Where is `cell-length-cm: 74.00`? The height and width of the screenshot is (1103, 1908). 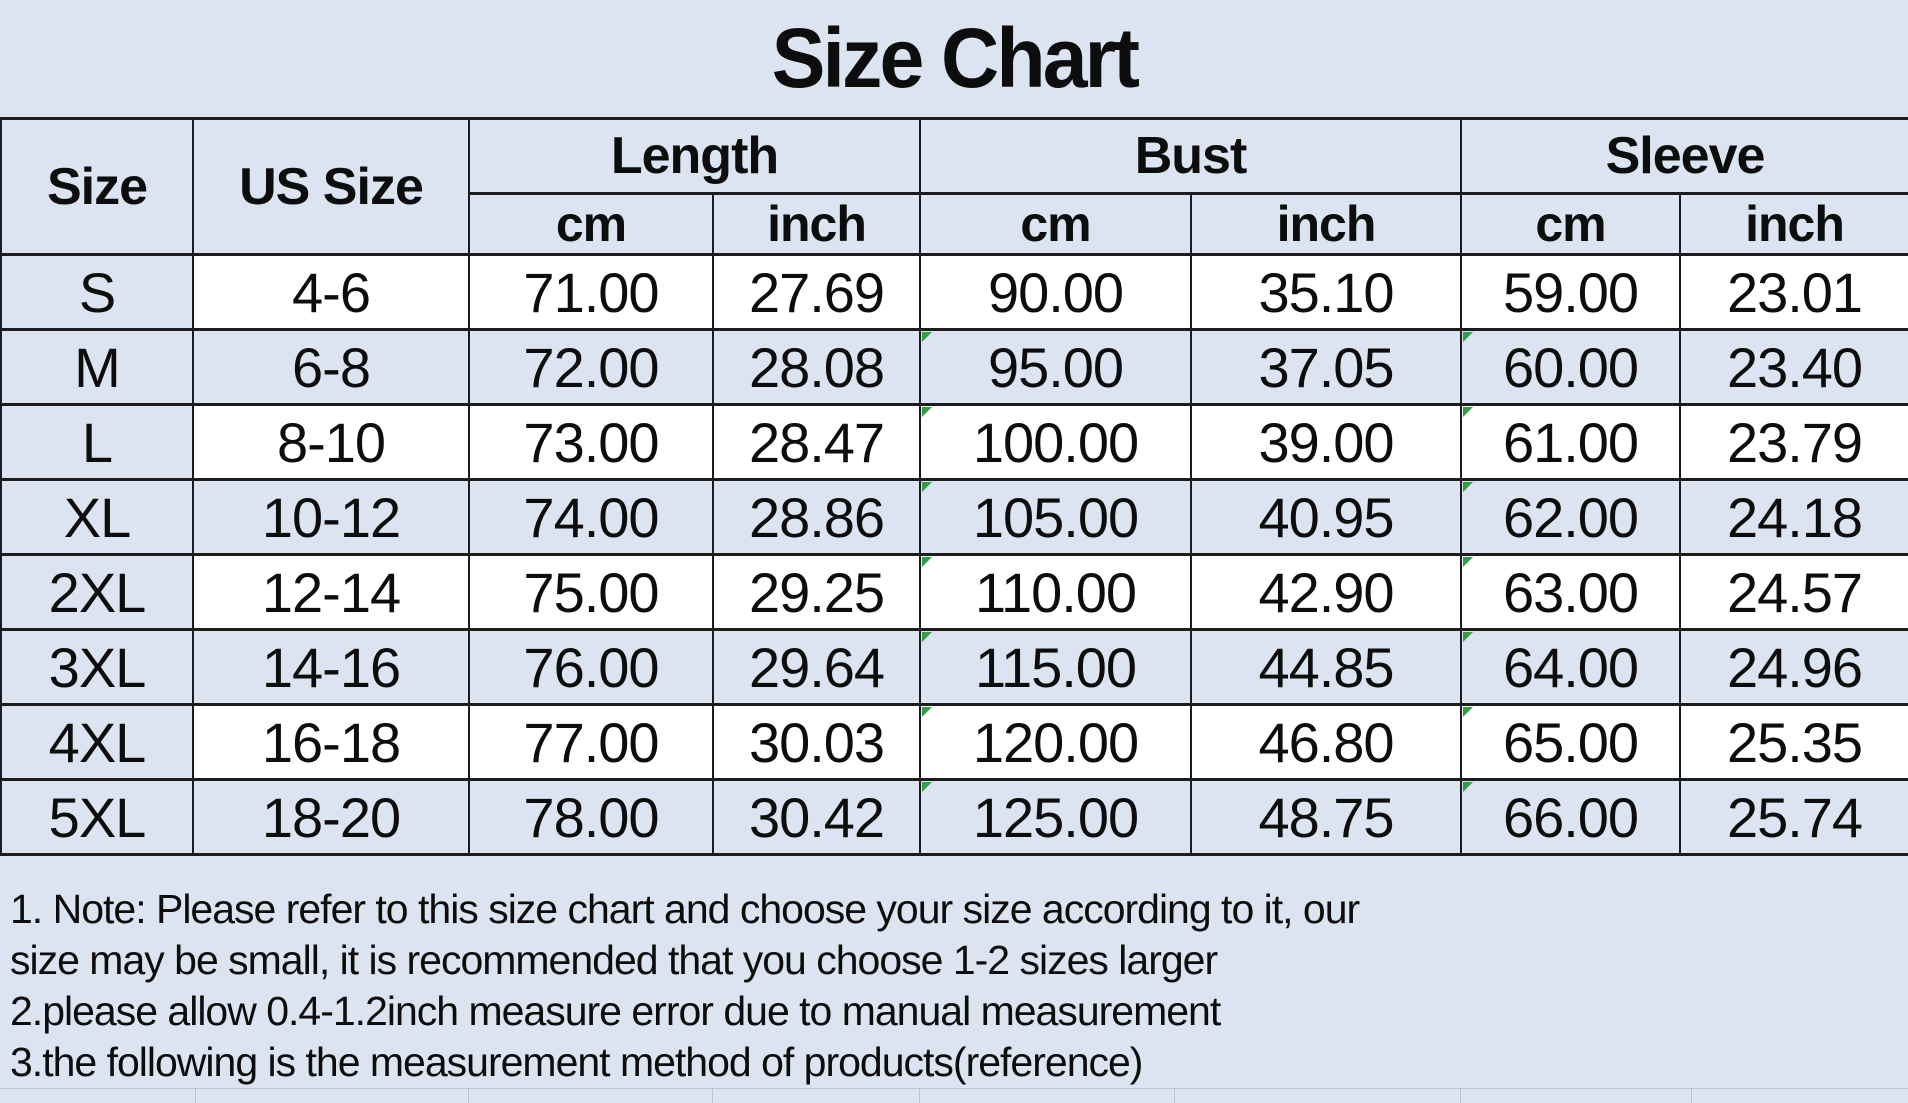
cell-length-cm: 74.00 is located at coordinates (591, 517).